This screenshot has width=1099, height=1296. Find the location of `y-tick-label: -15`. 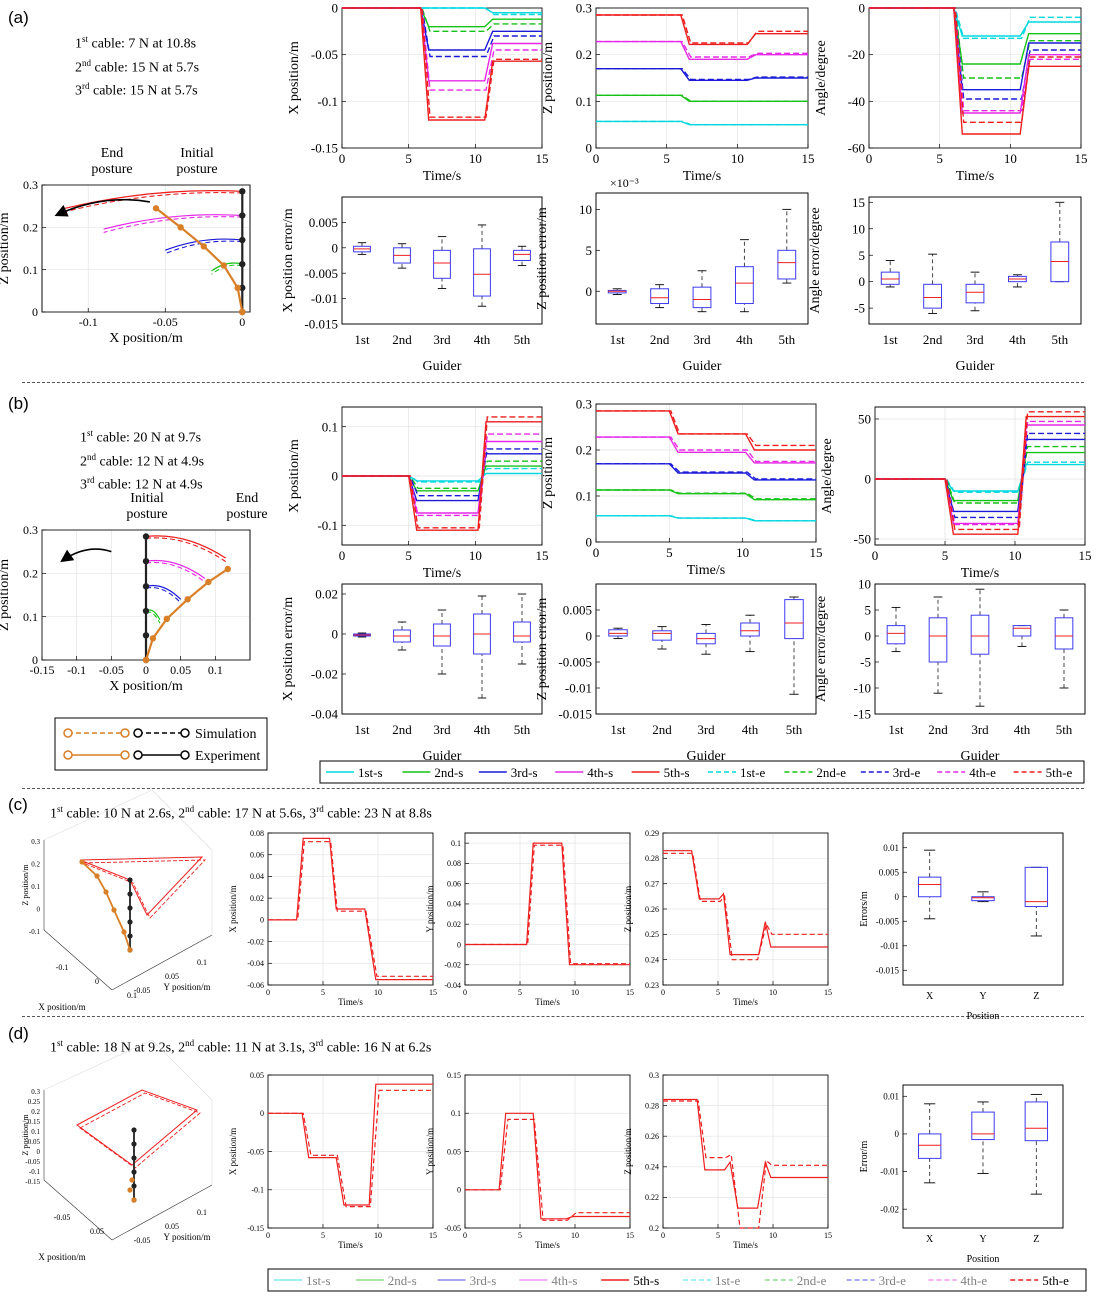

y-tick-label: -15 is located at coordinates (862, 714).